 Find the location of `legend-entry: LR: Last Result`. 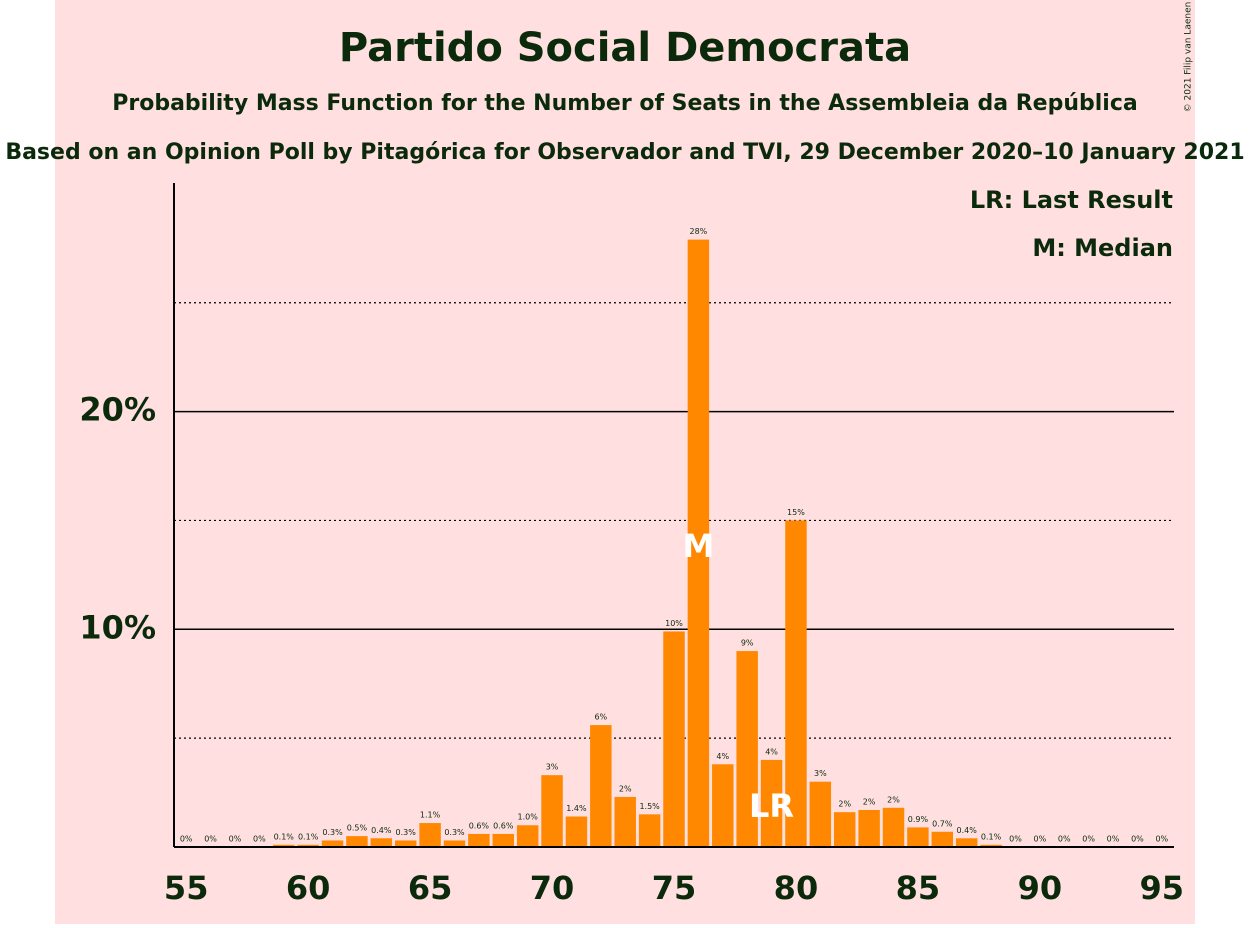

legend-entry: LR: Last Result is located at coordinates (1071, 200).